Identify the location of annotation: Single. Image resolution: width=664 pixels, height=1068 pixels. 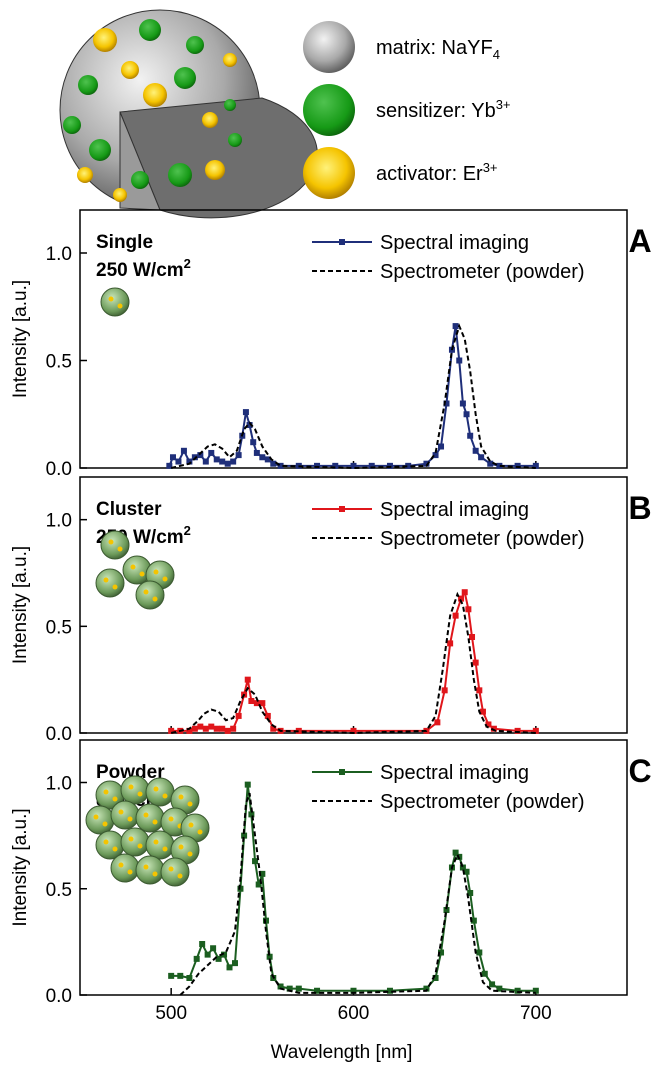
(124, 242).